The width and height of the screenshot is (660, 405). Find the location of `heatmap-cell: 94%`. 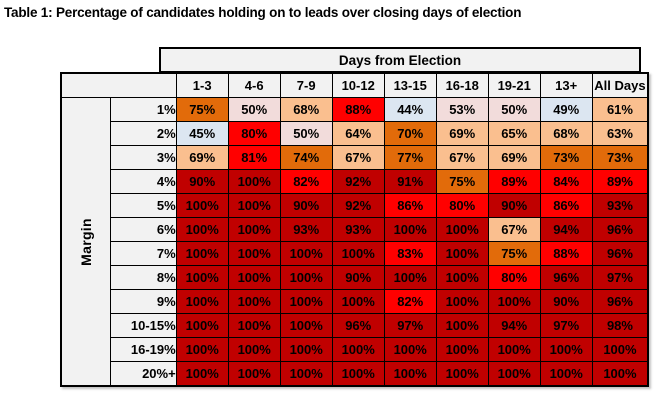

heatmap-cell: 94% is located at coordinates (514, 325).